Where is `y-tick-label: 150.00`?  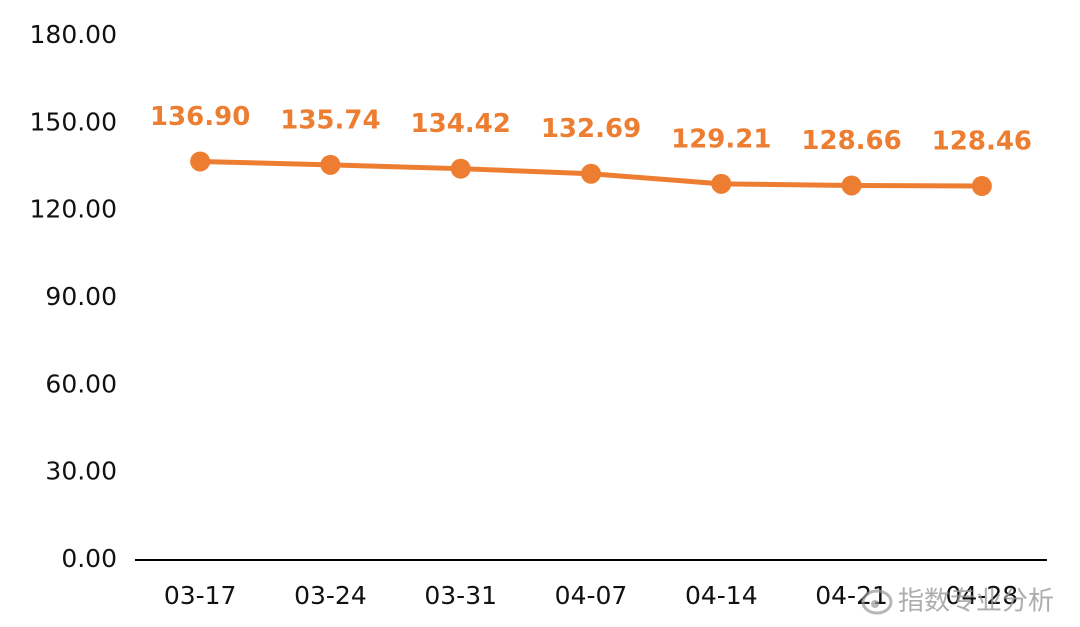
y-tick-label: 150.00 is located at coordinates (73, 121).